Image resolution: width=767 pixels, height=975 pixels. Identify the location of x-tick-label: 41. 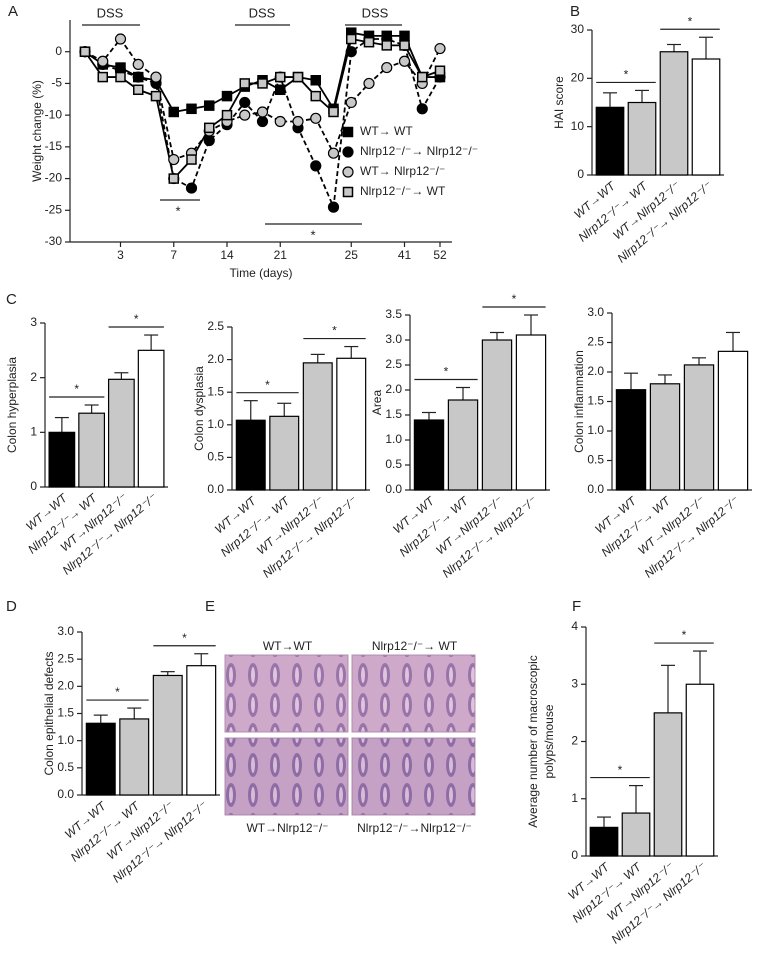
(405, 255).